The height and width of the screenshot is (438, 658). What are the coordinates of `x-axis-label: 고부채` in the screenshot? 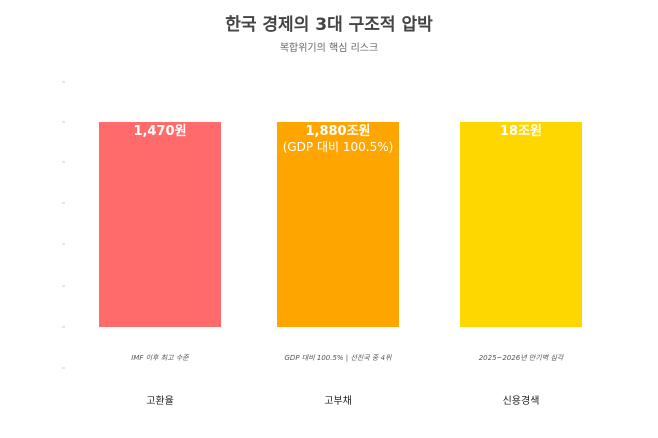 It's located at (338, 401).